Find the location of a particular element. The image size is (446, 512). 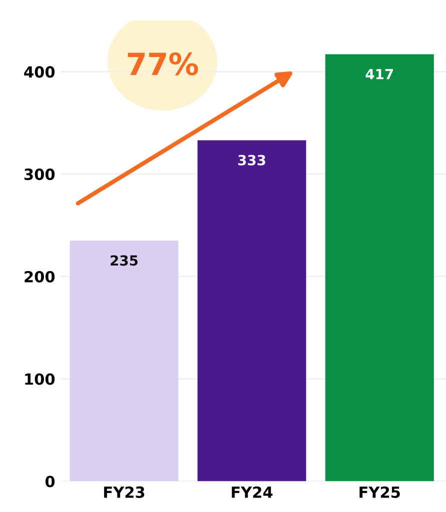

x-tick-label: FY25 is located at coordinates (380, 492).